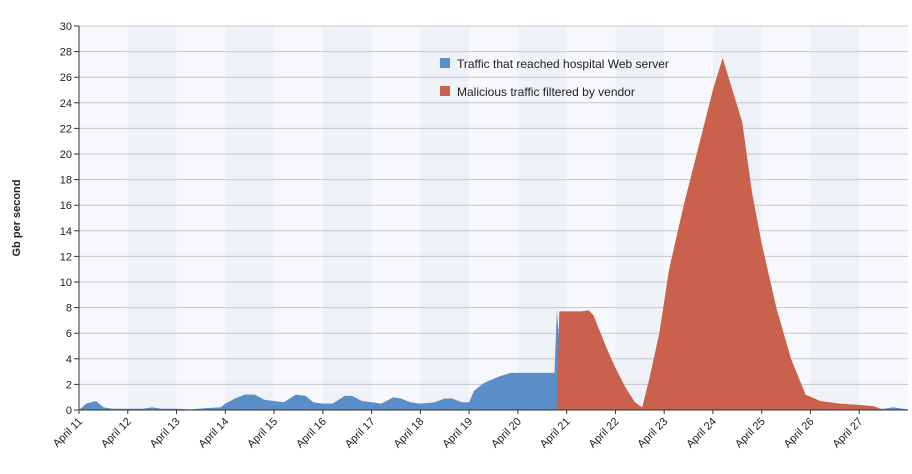 Image resolution: width=912 pixels, height=474 pixels. I want to click on y-axis-label: Gb per second, so click(17, 217).